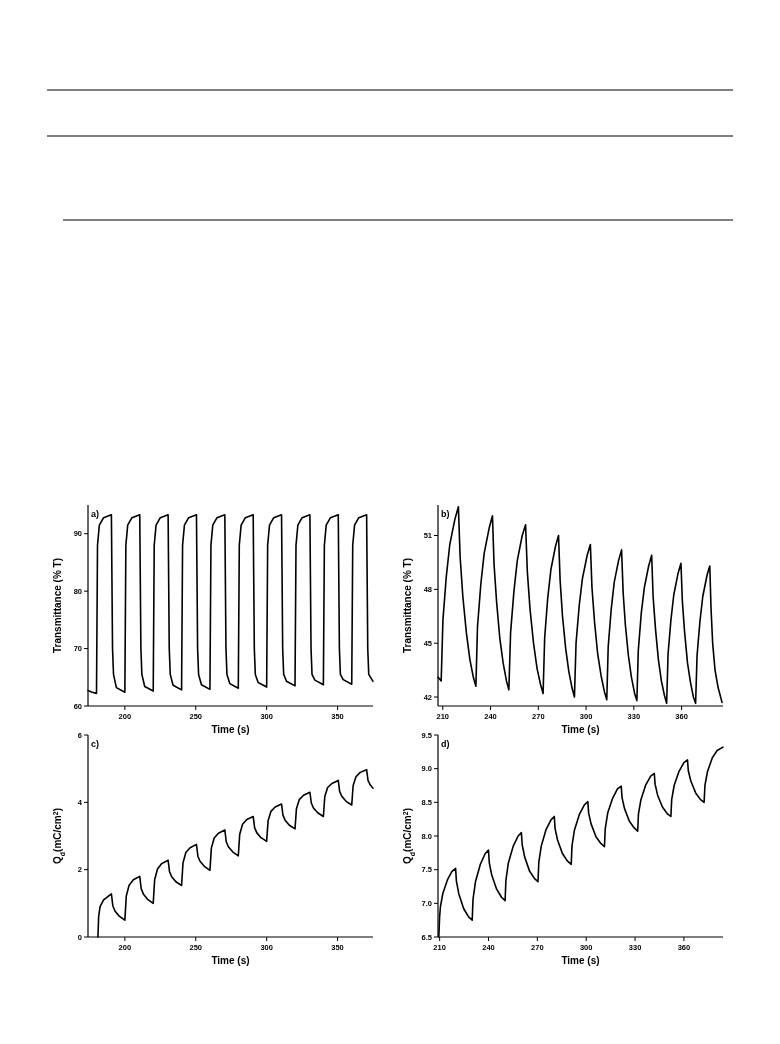 The width and height of the screenshot is (780, 1044). What do you see at coordinates (445, 744) in the screenshot?
I see `annotation: d)` at bounding box center [445, 744].